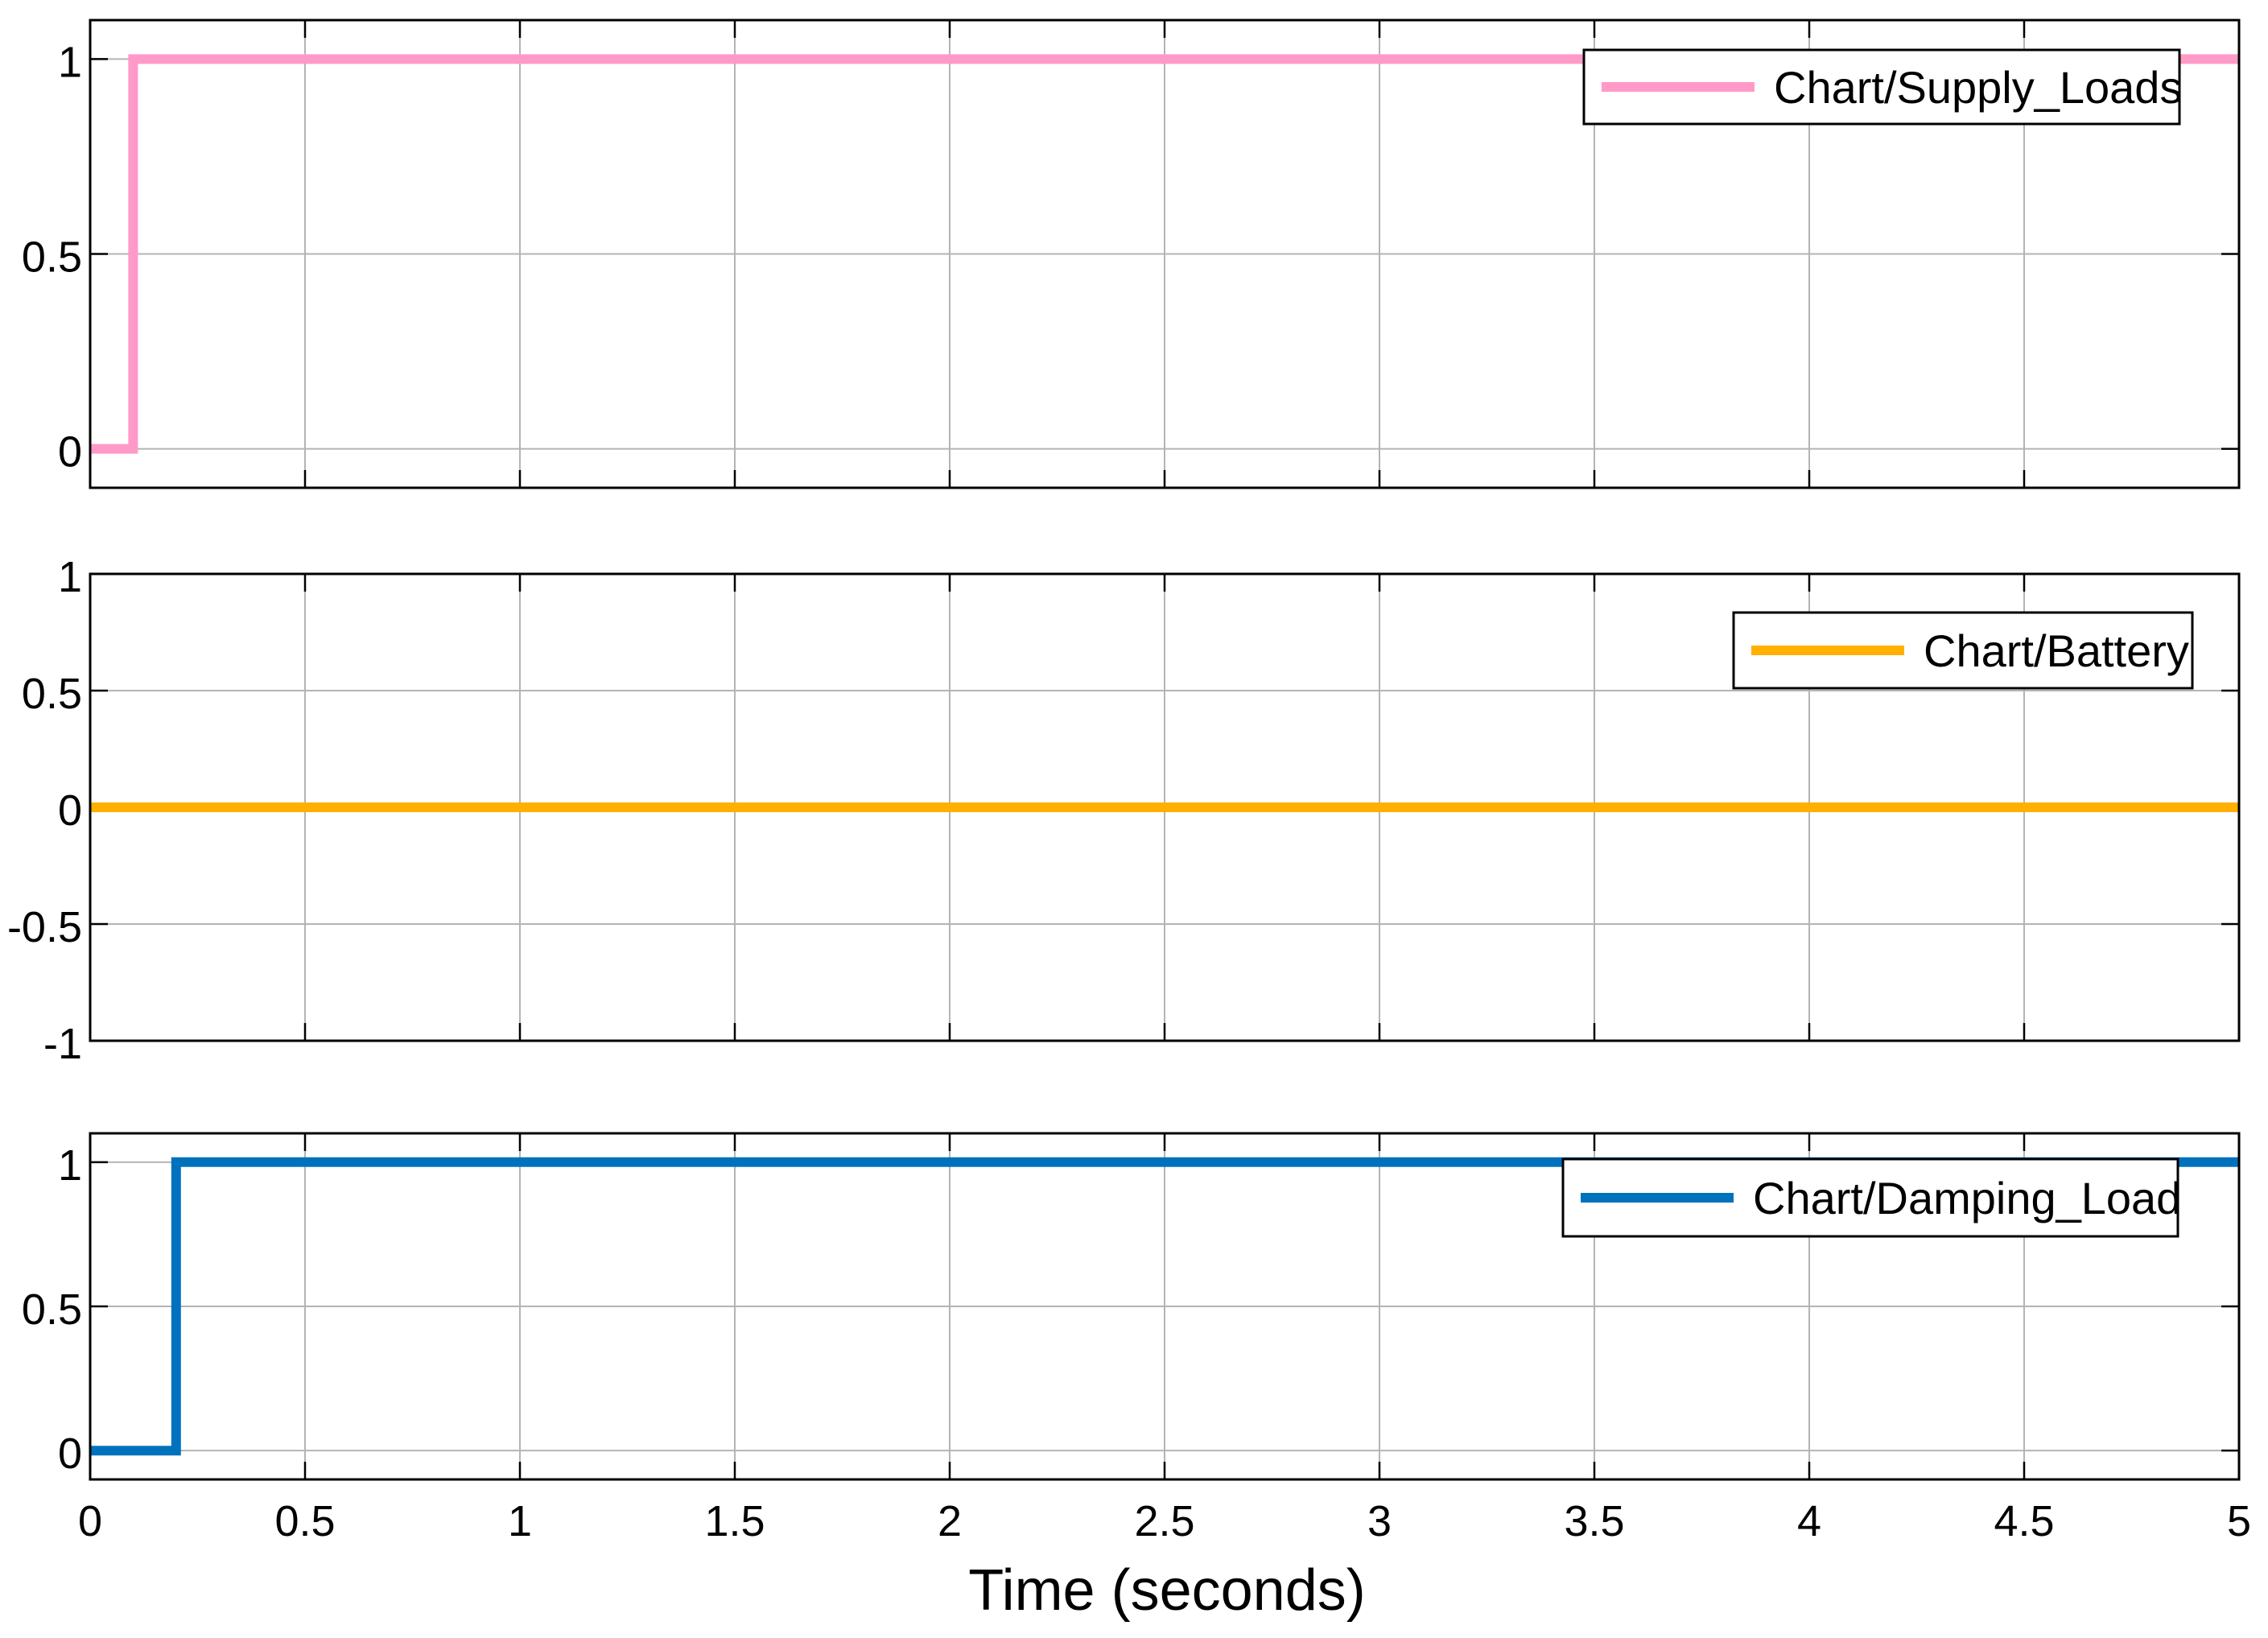 The width and height of the screenshot is (2268, 1638). What do you see at coordinates (62, 1044) in the screenshot?
I see `y-tick-label: -1` at bounding box center [62, 1044].